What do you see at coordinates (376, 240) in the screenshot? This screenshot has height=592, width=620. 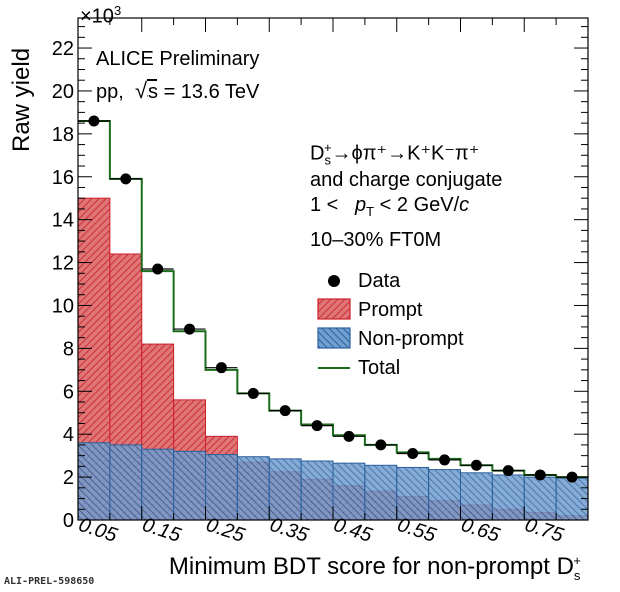 I see `centrality-label: 10–30% FT0M` at bounding box center [376, 240].